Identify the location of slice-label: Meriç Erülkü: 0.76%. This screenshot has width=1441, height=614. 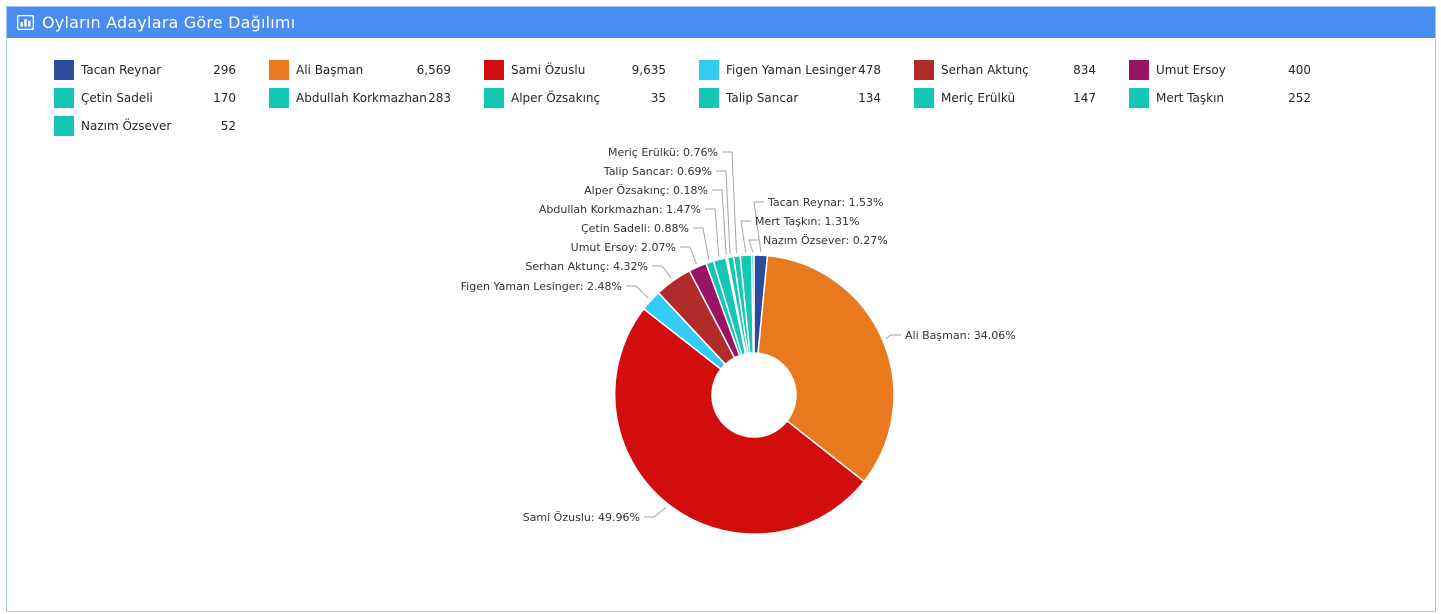
(663, 152).